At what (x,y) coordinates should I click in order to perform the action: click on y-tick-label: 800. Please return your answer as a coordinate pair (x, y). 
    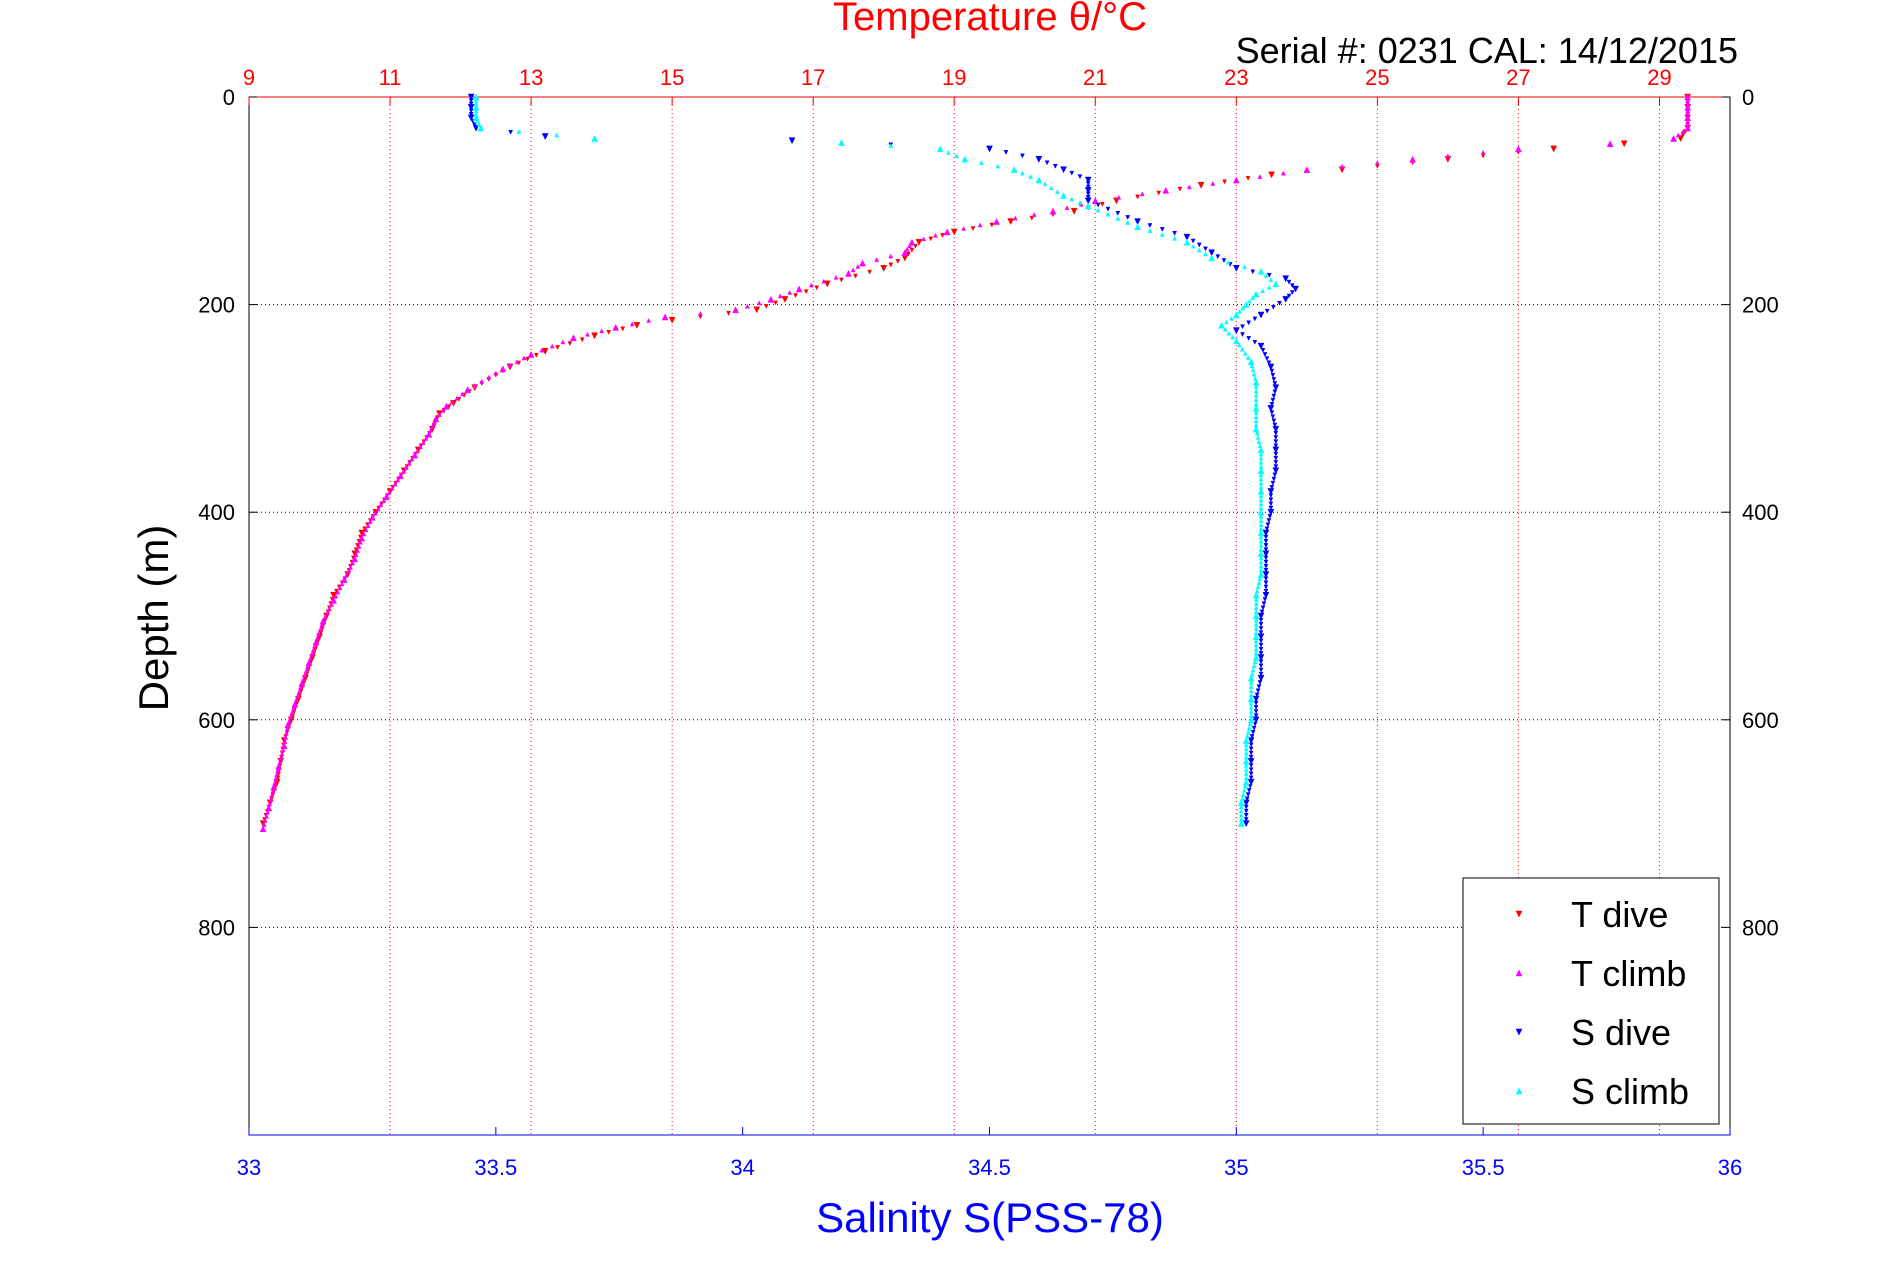
    Looking at the image, I should click on (216, 927).